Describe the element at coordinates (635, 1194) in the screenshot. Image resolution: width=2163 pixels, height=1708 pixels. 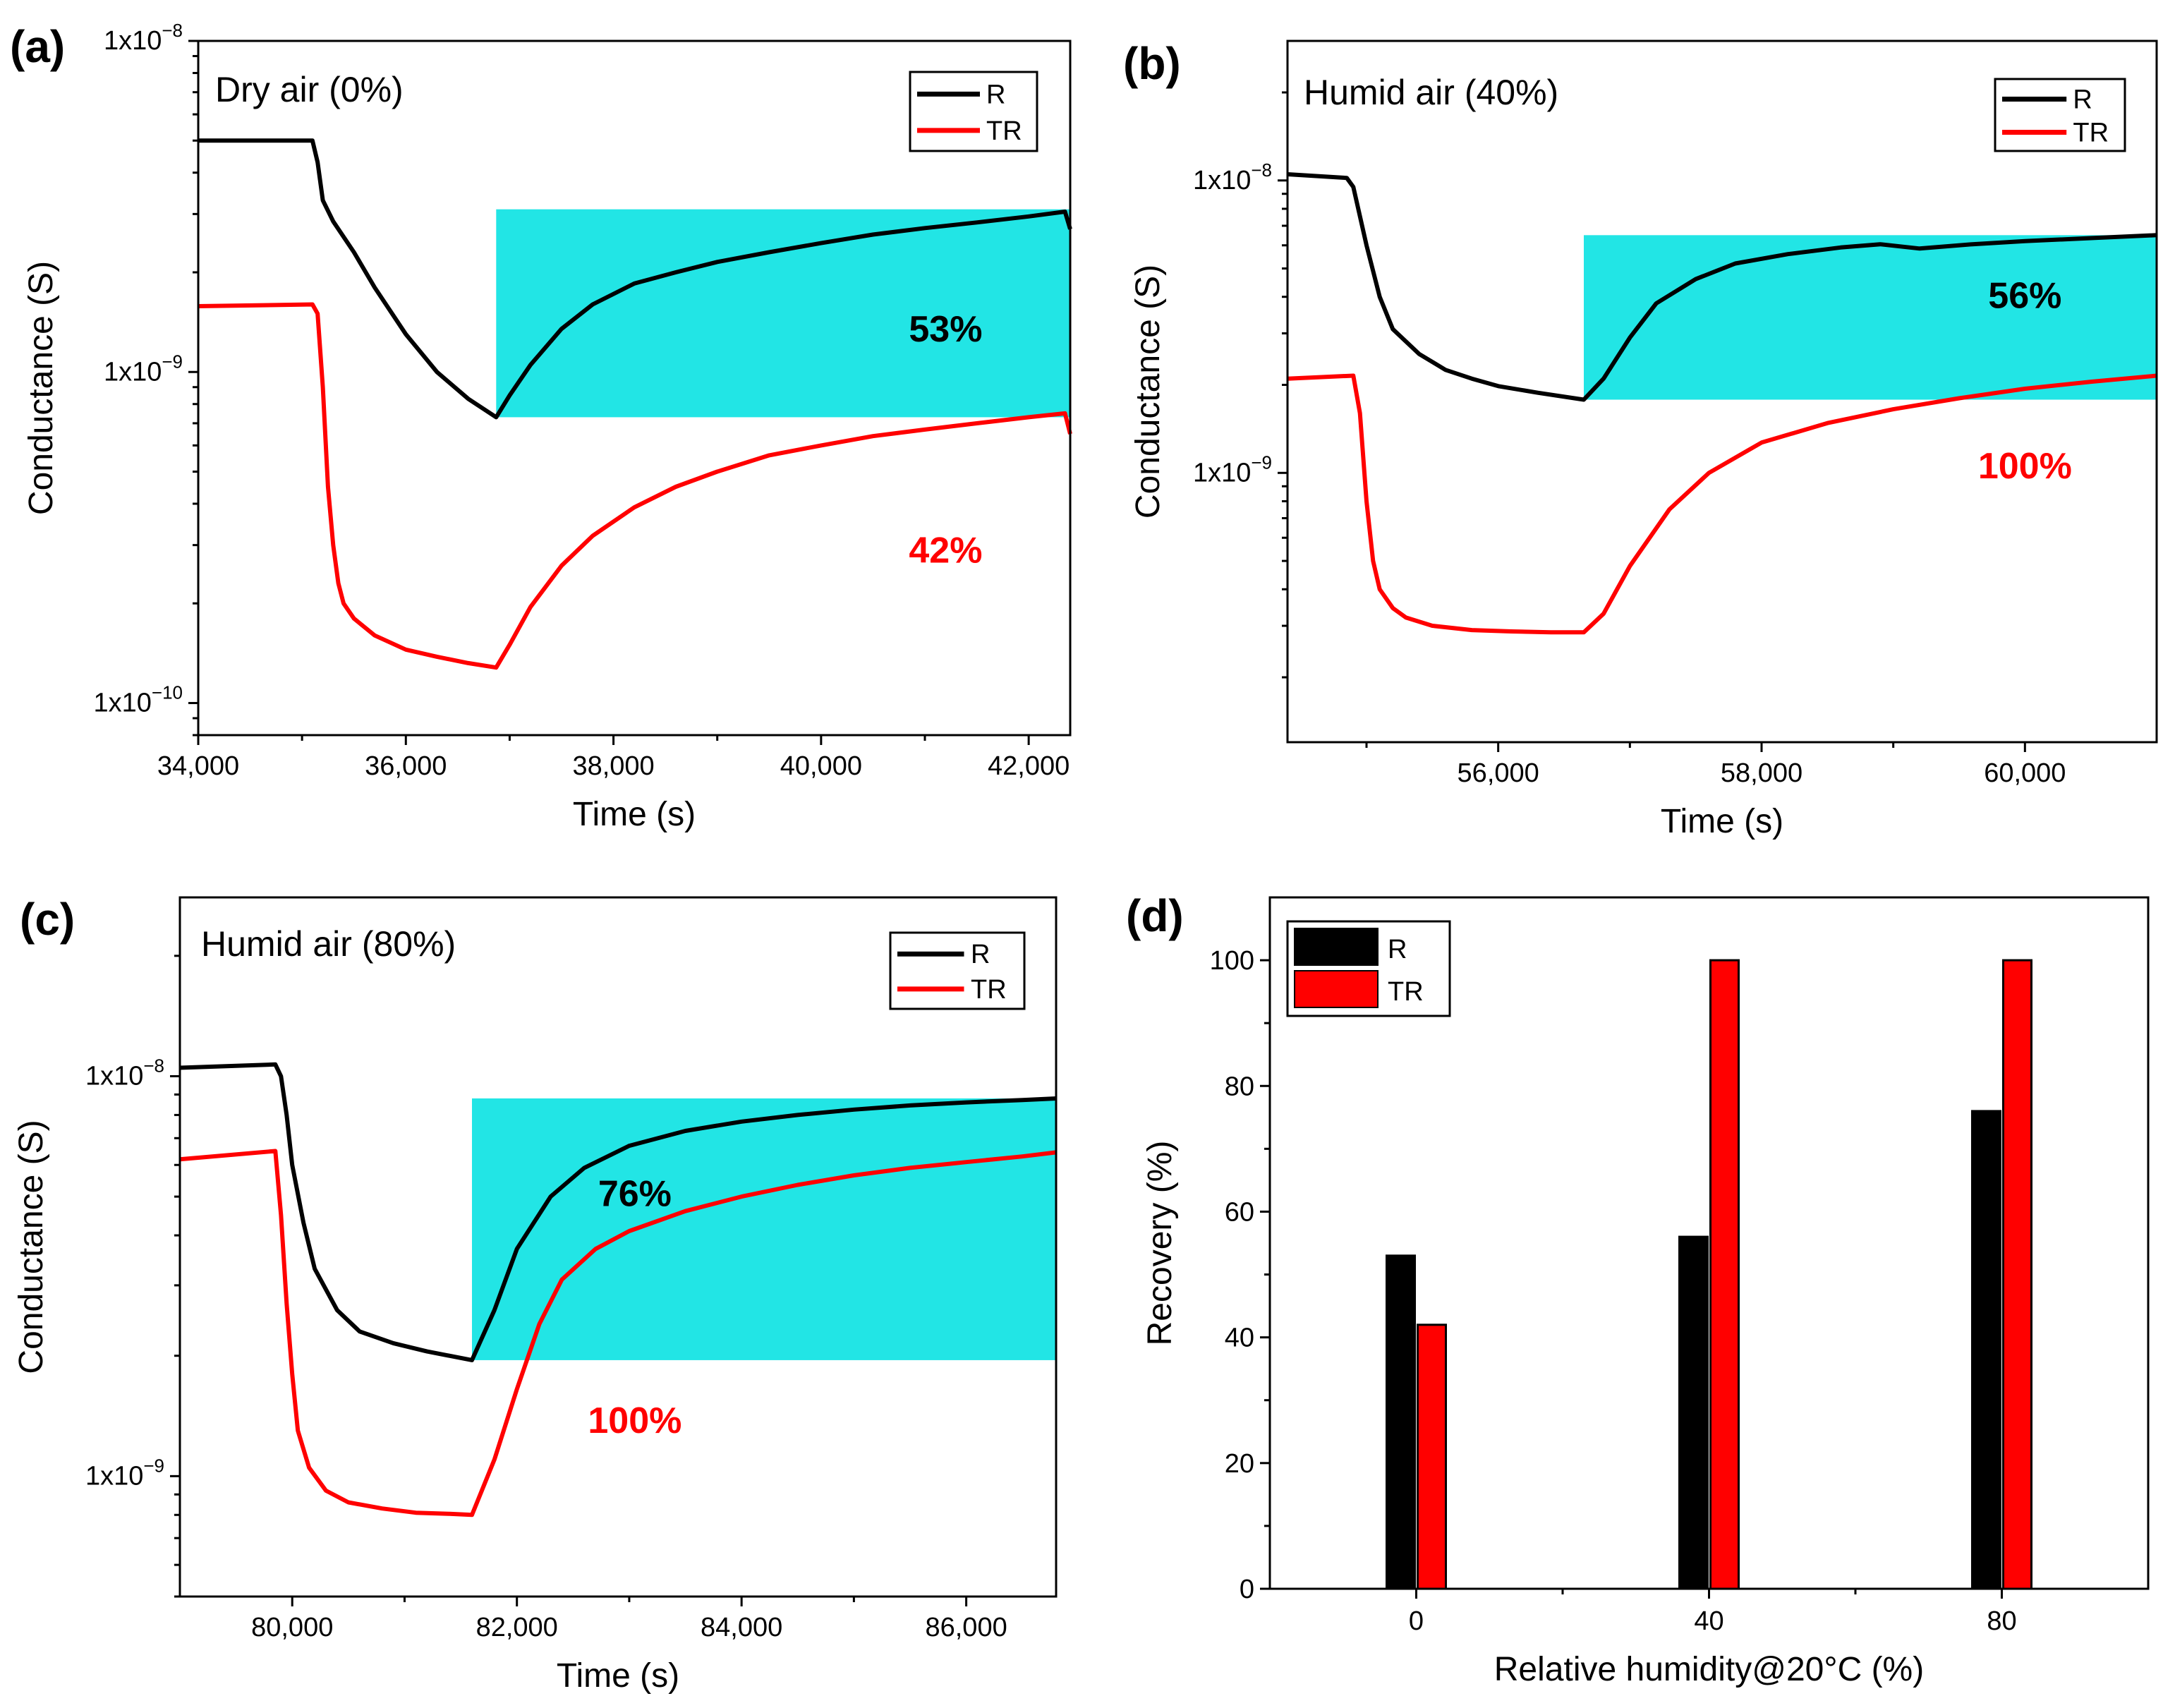
I see `recovery-annotation: 76%` at that location.